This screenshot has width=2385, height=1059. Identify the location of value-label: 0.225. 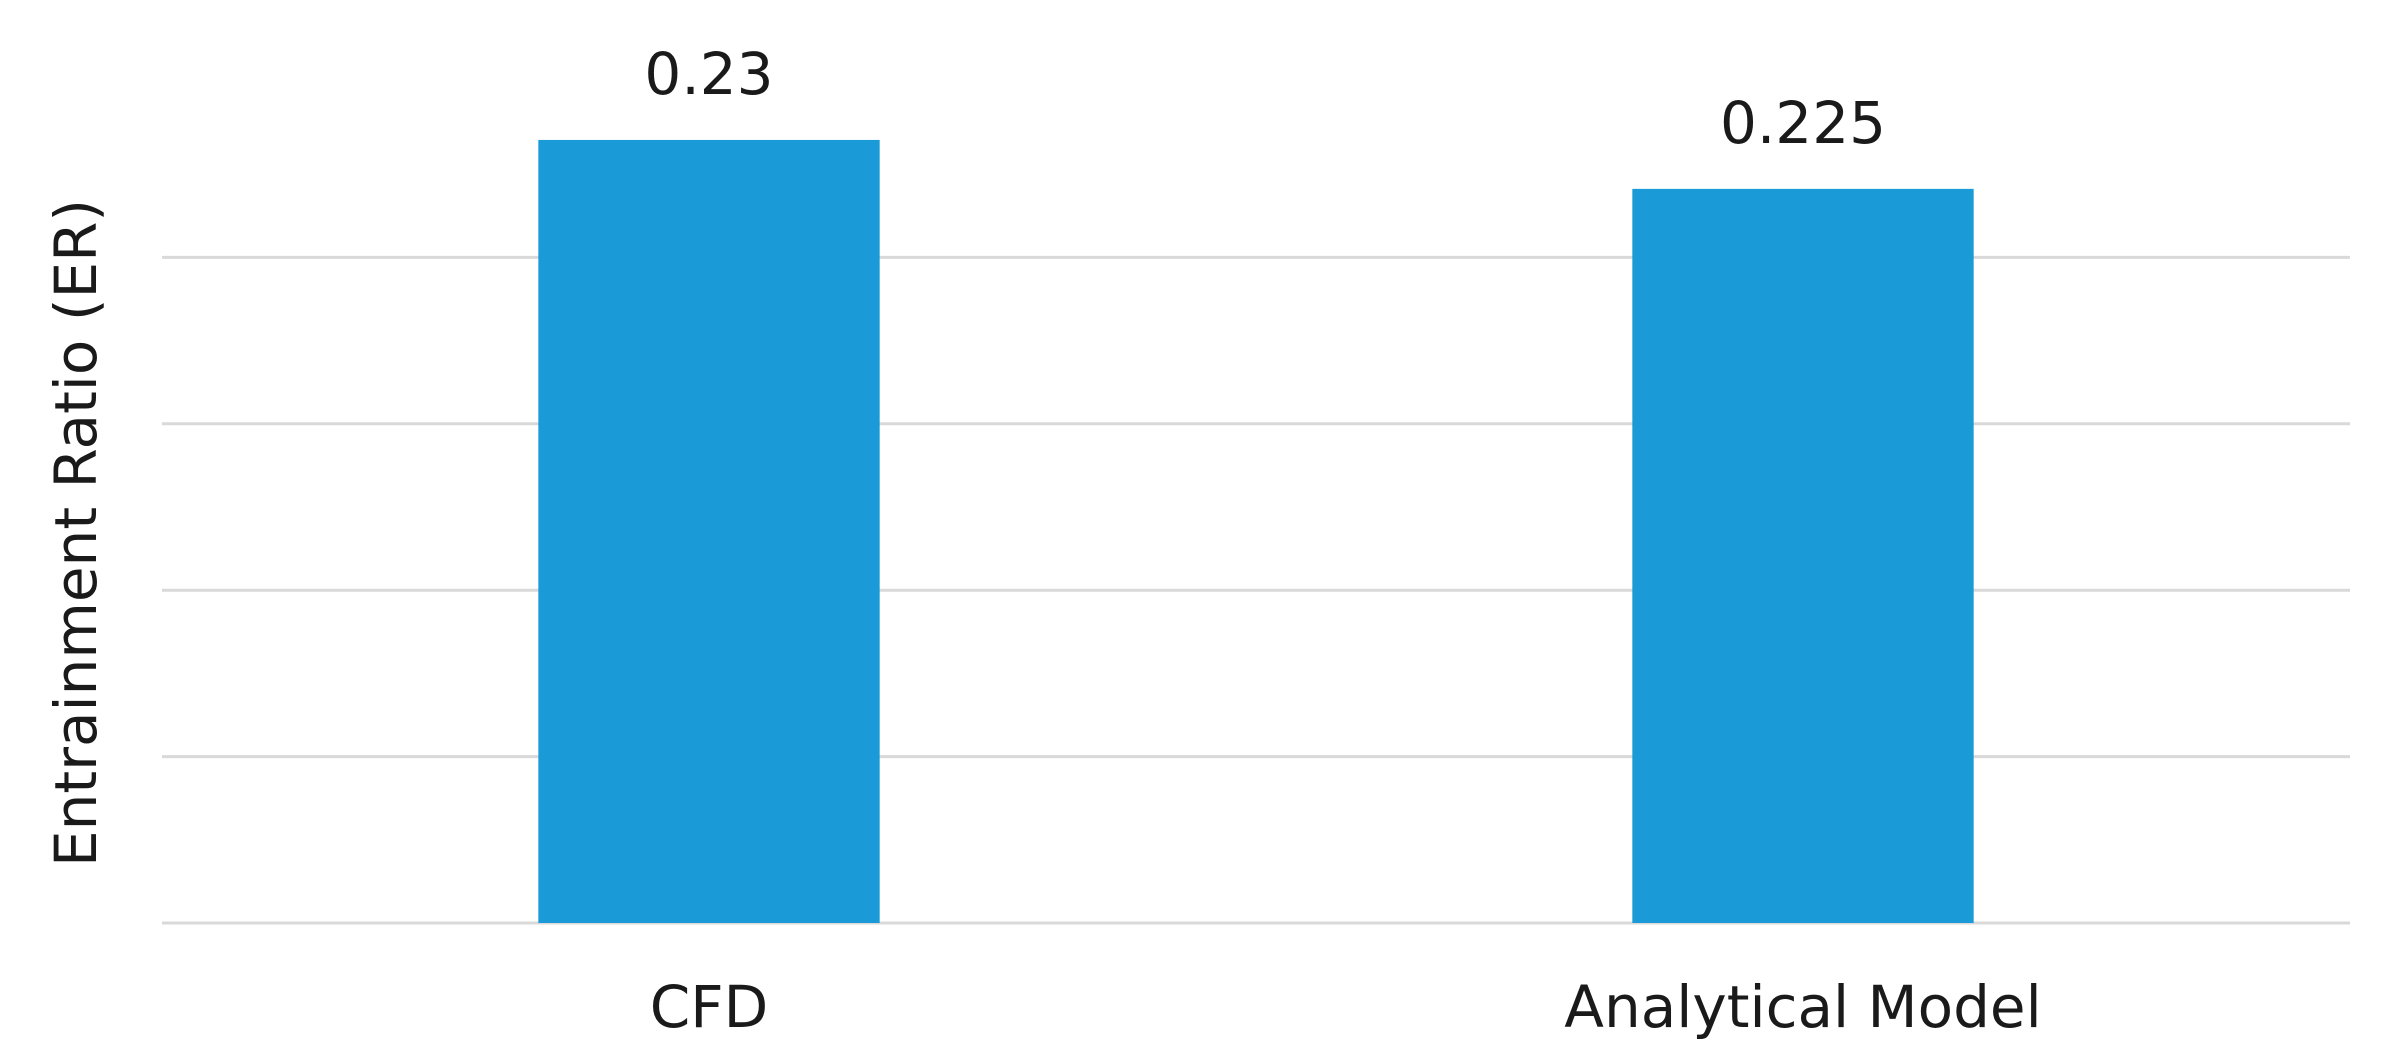
(1803, 123).